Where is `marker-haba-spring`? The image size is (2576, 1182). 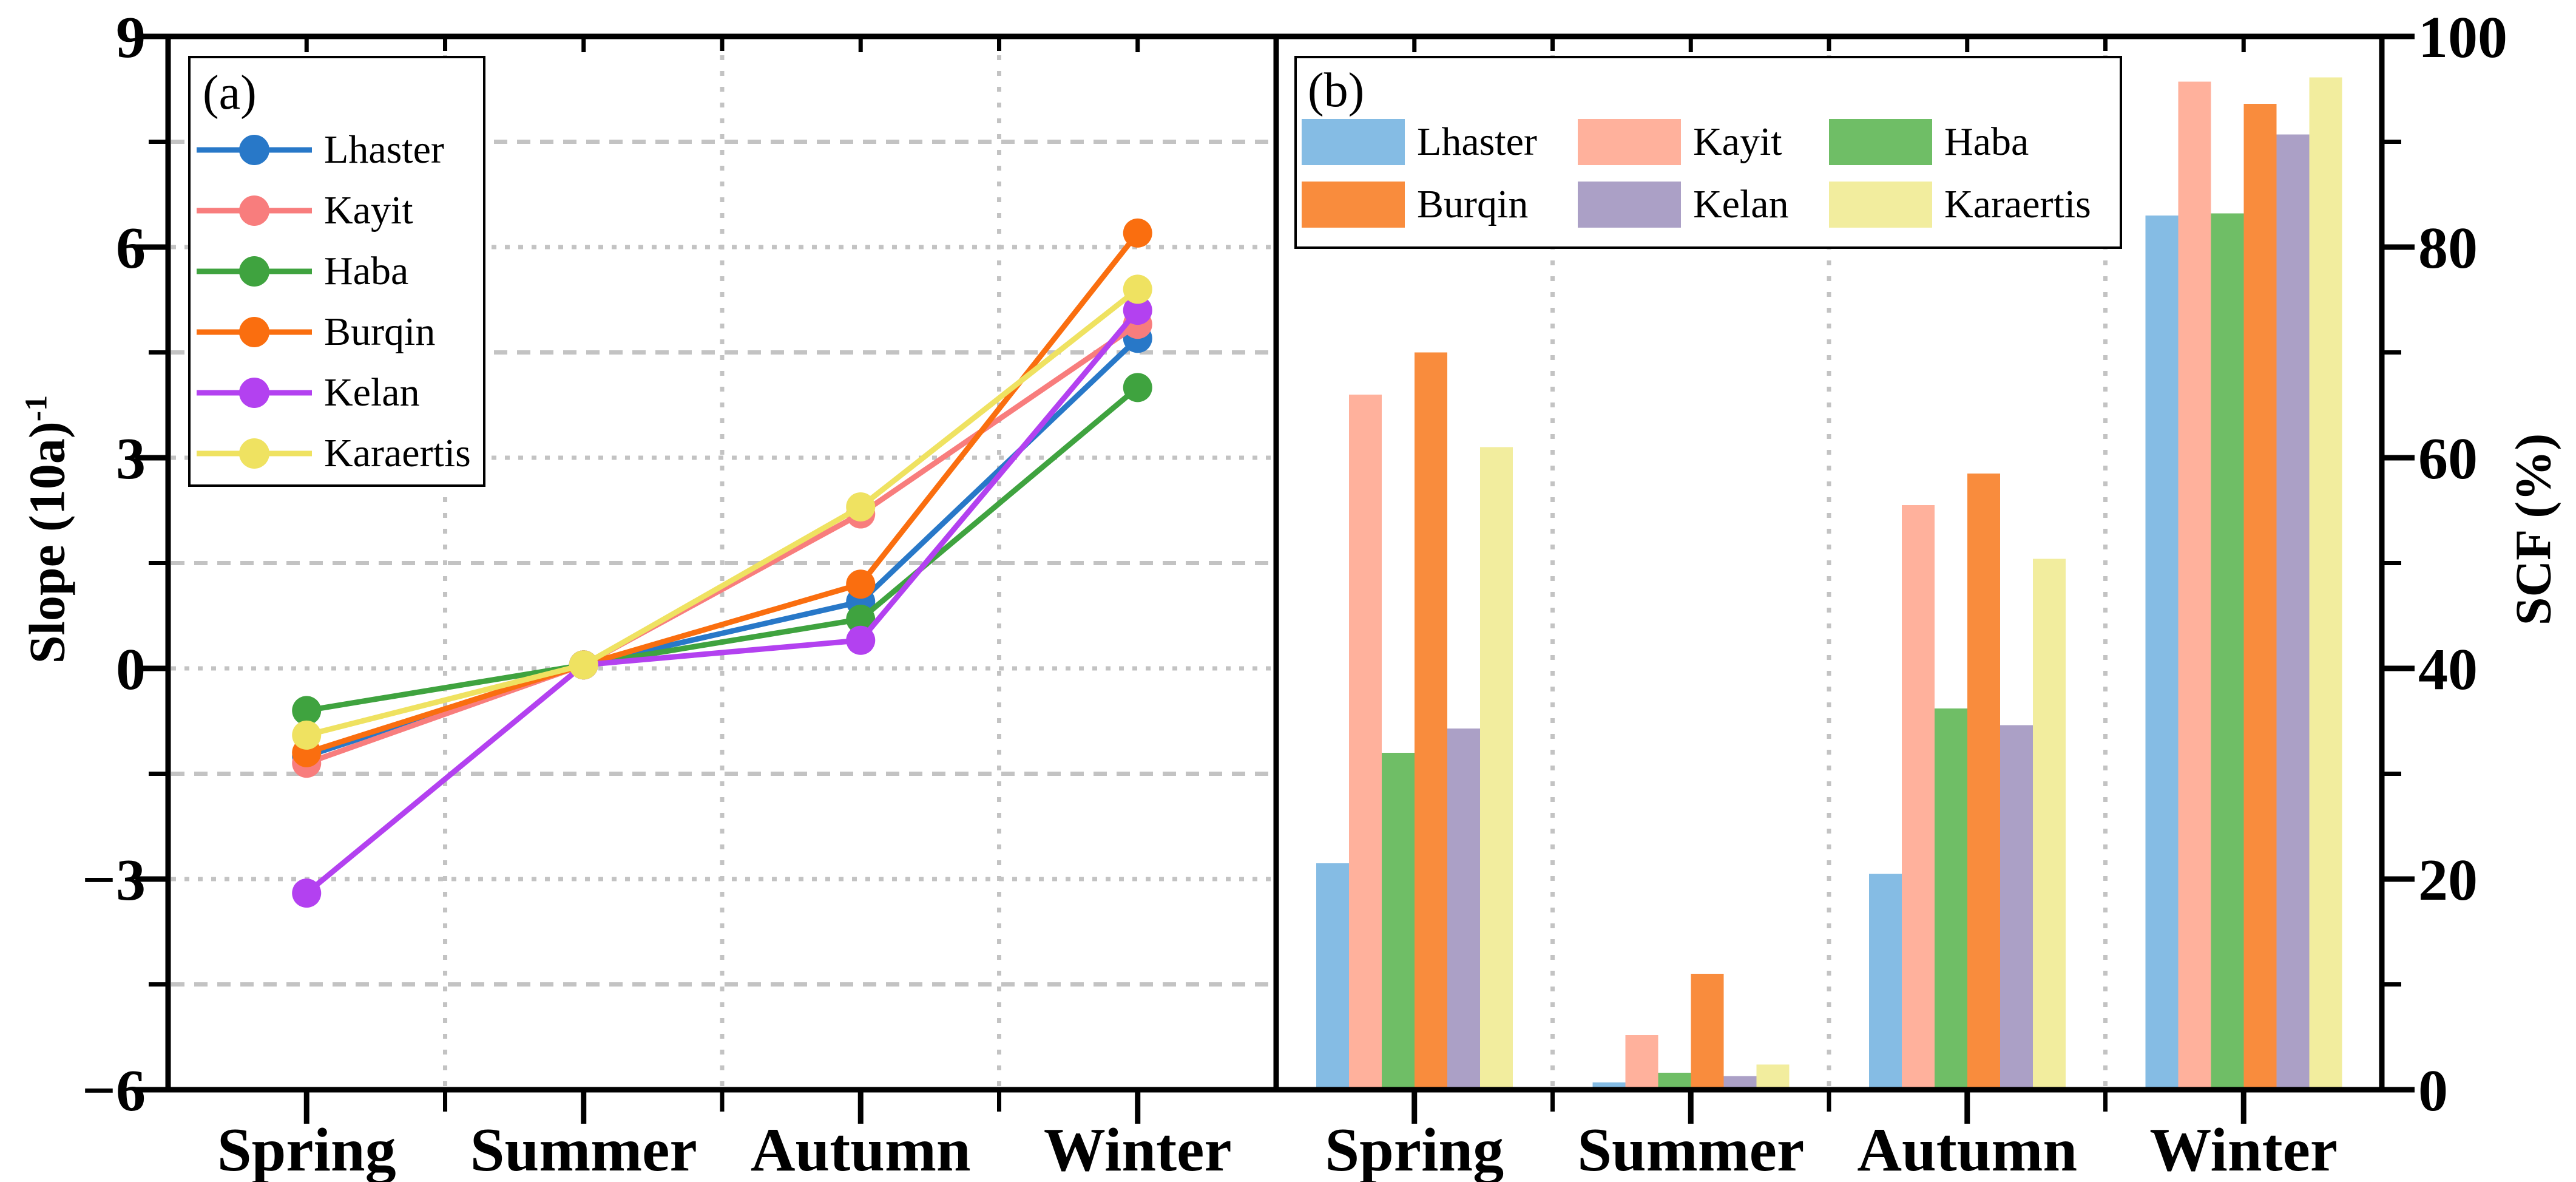
marker-haba-spring is located at coordinates (307, 710).